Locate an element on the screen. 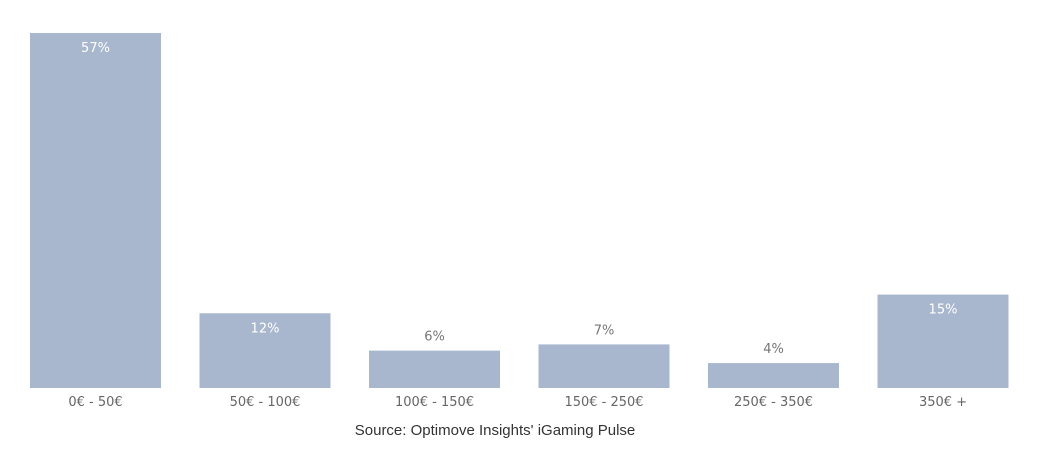 The width and height of the screenshot is (1050, 464). x-tick-label-3: 150€ - 250€ is located at coordinates (603, 402).